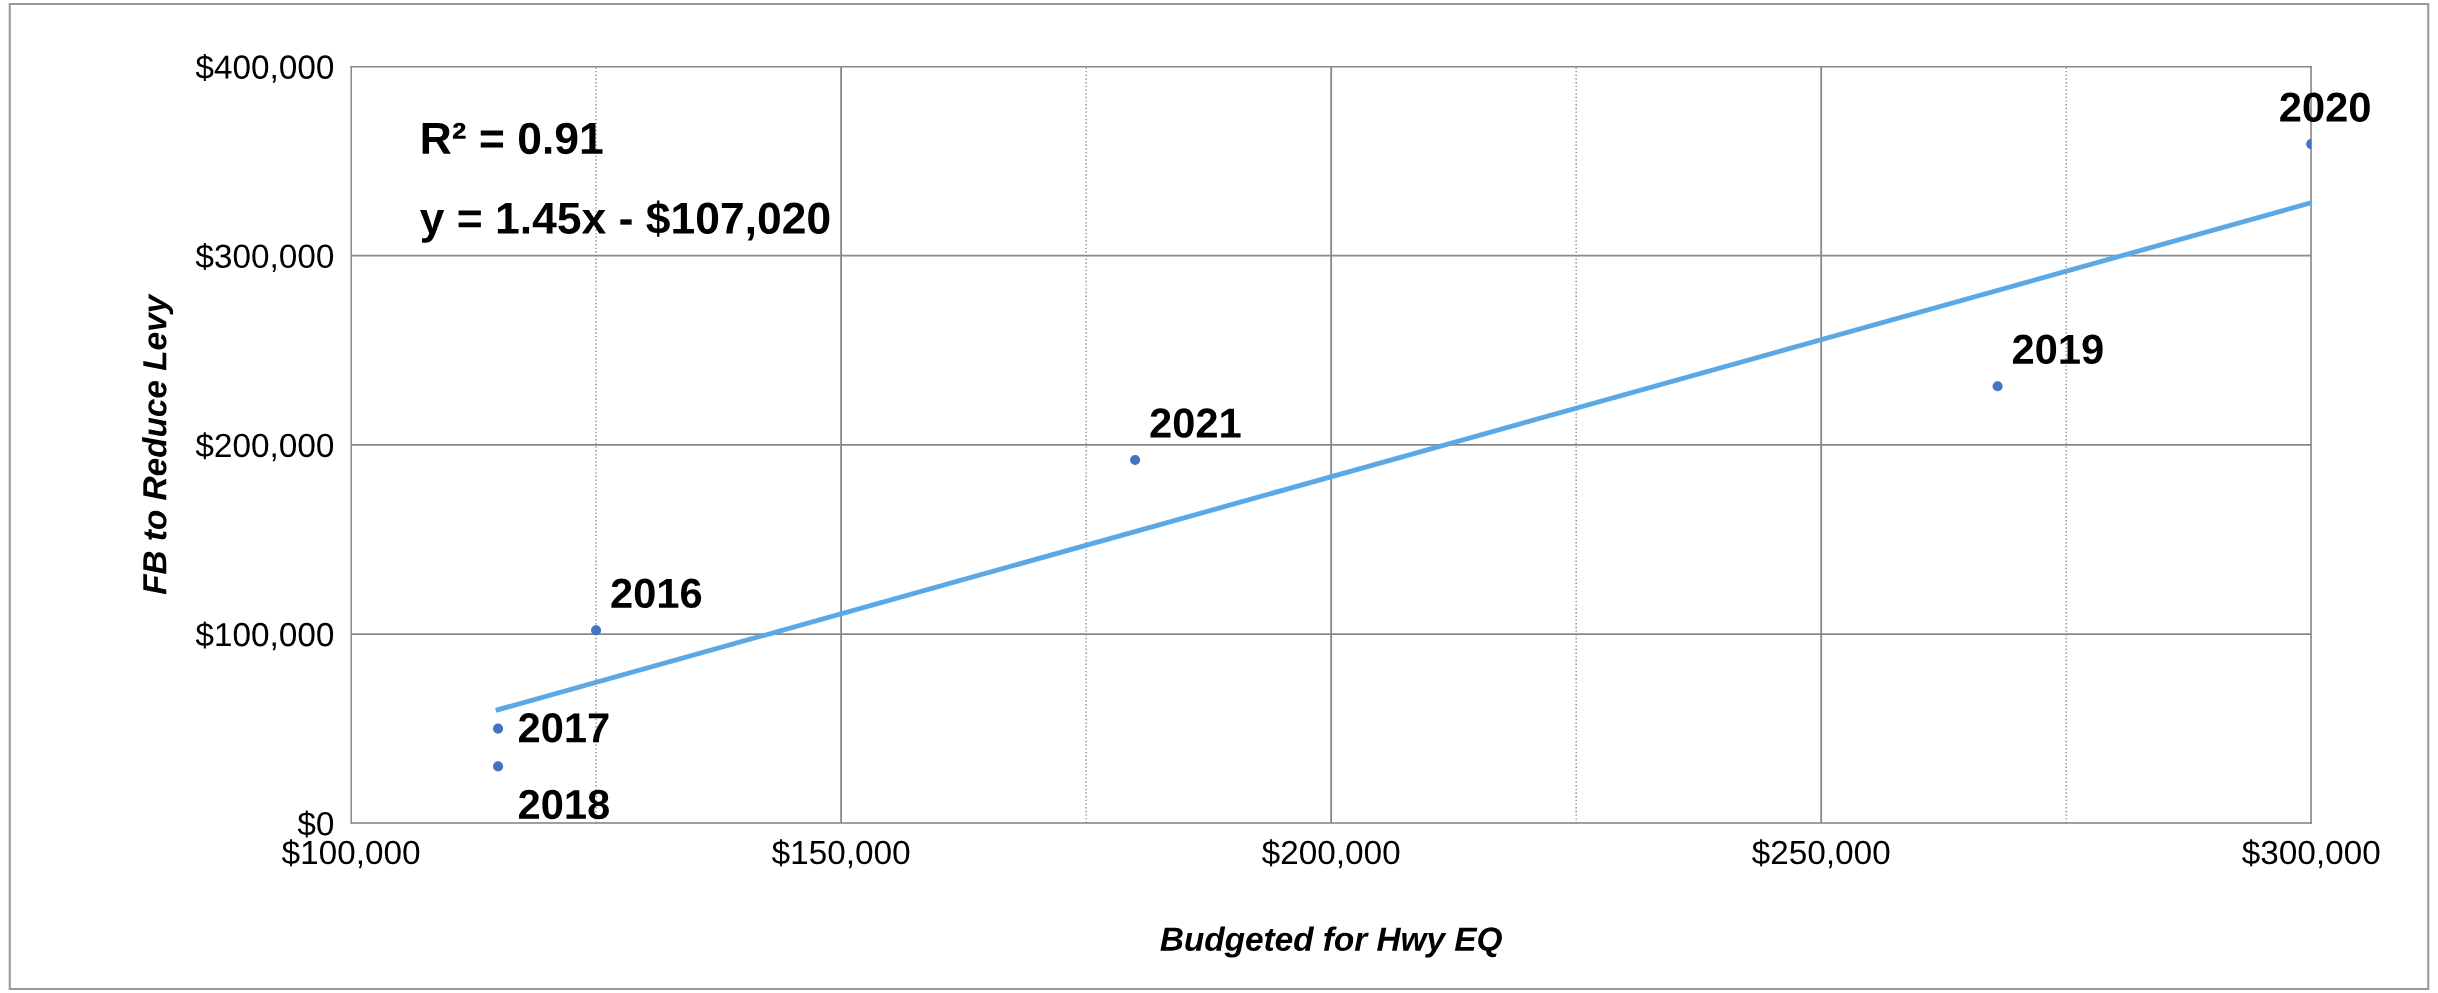 Image resolution: width=2438 pixels, height=993 pixels. What do you see at coordinates (1331, 854) in the screenshot?
I see `x-tick-label: $200,000` at bounding box center [1331, 854].